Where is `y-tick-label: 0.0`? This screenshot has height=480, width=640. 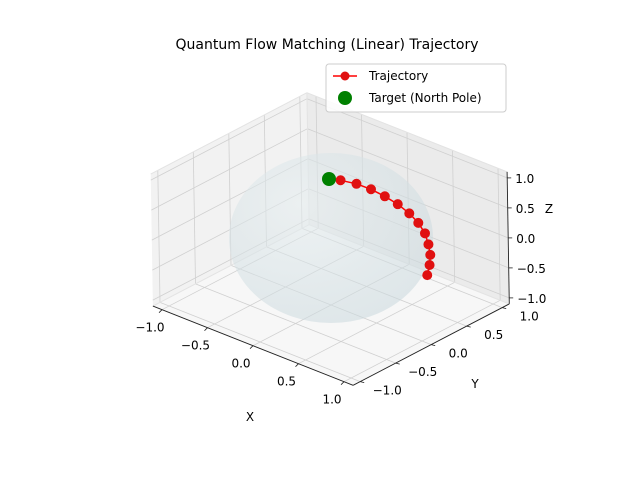 y-tick-label: 0.0 is located at coordinates (458, 354).